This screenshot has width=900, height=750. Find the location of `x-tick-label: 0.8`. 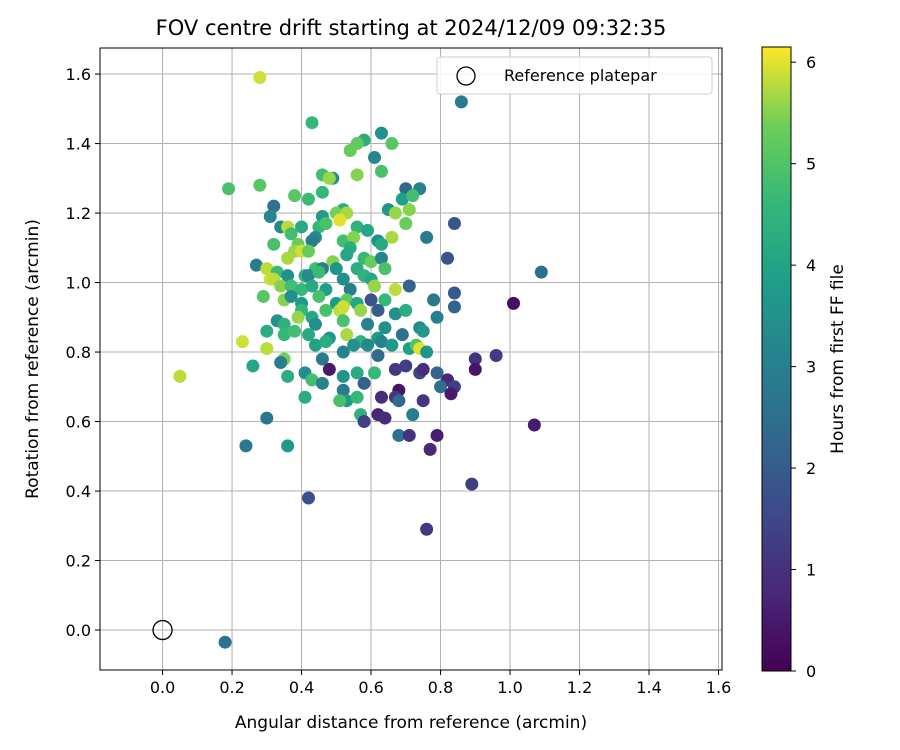

x-tick-label: 0.8 is located at coordinates (440, 687).